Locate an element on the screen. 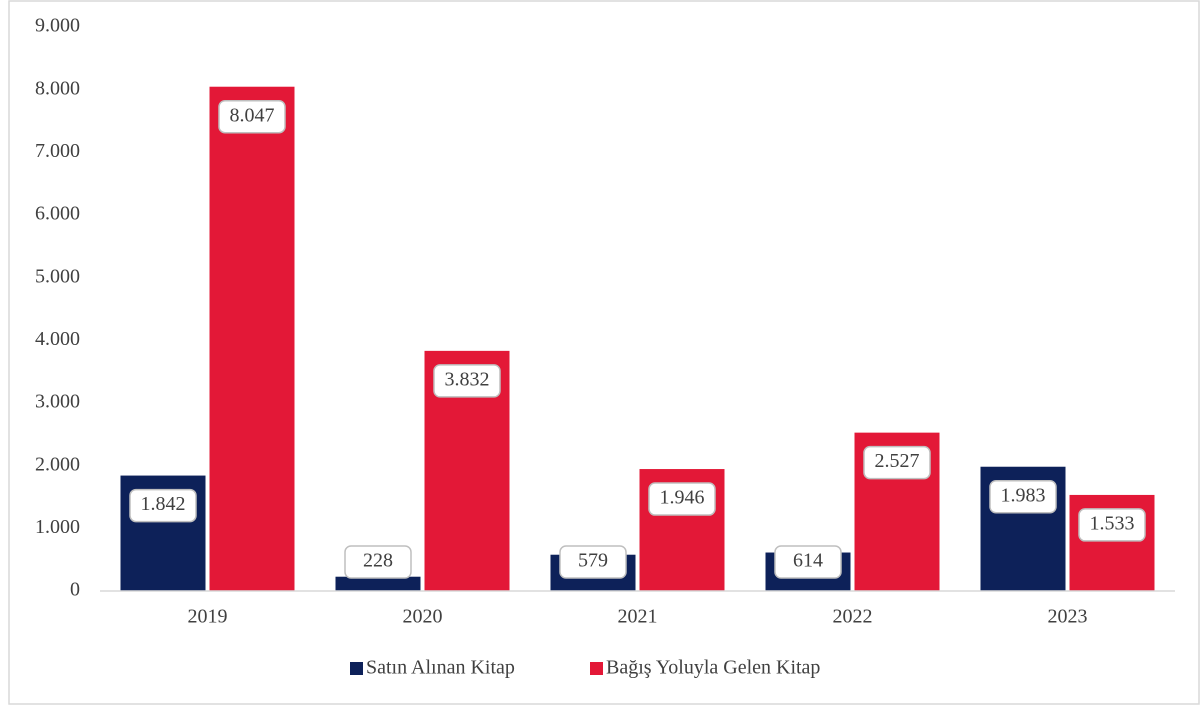 Image resolution: width=1202 pixels, height=708 pixels. data-label: 8.047 is located at coordinates (252, 115).